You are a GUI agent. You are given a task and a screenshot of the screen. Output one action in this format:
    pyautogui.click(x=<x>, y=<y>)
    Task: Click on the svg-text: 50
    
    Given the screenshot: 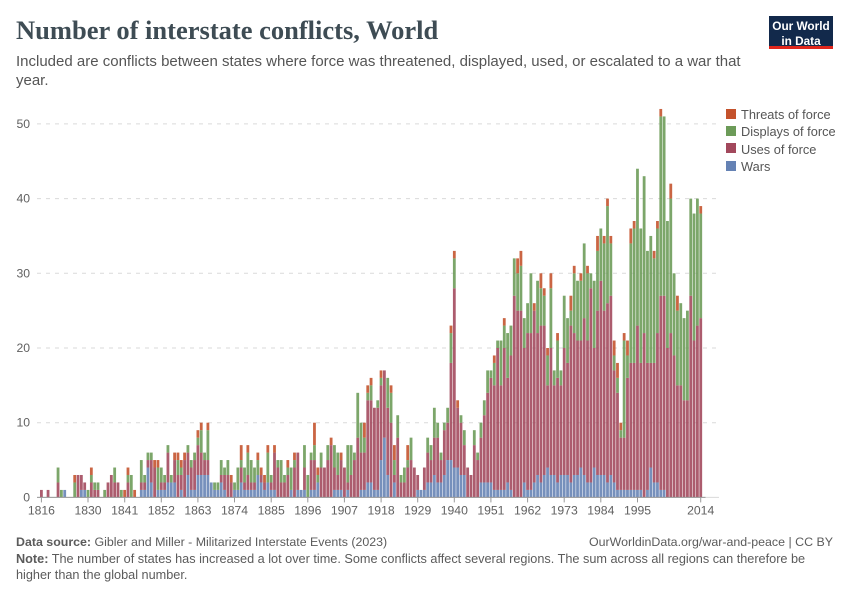 What is the action you would take?
    pyautogui.click(x=23, y=124)
    